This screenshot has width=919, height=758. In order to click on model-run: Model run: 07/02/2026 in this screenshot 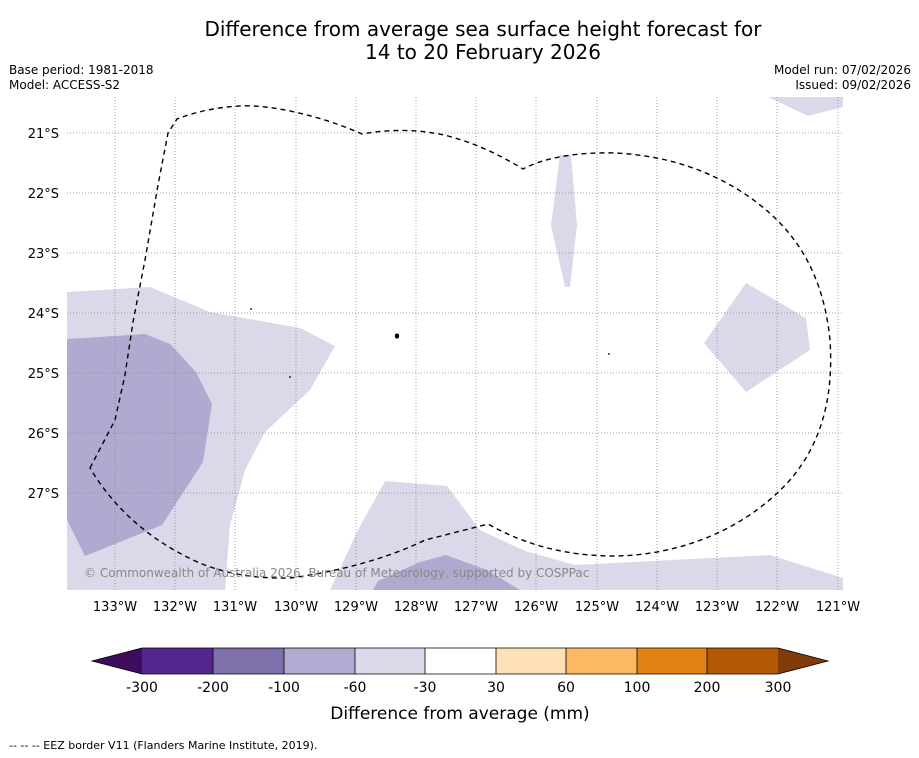, I will do `click(842, 70)`.